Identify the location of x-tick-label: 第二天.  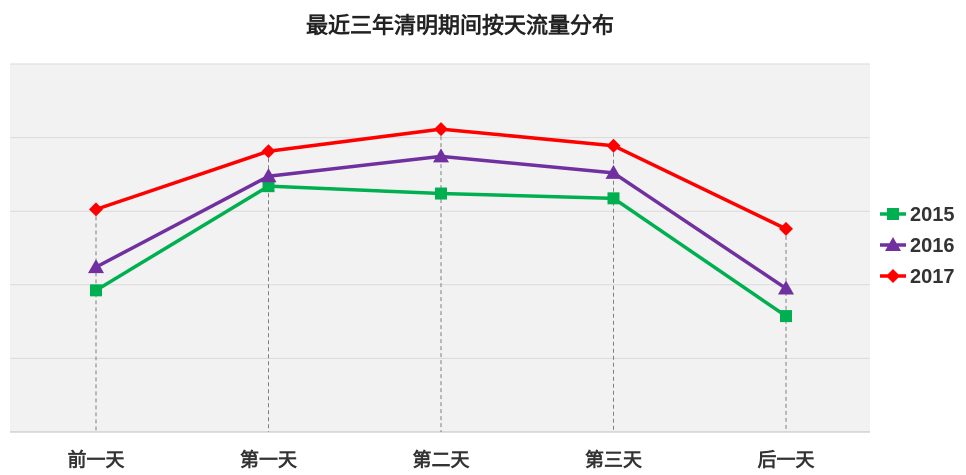
(441, 459).